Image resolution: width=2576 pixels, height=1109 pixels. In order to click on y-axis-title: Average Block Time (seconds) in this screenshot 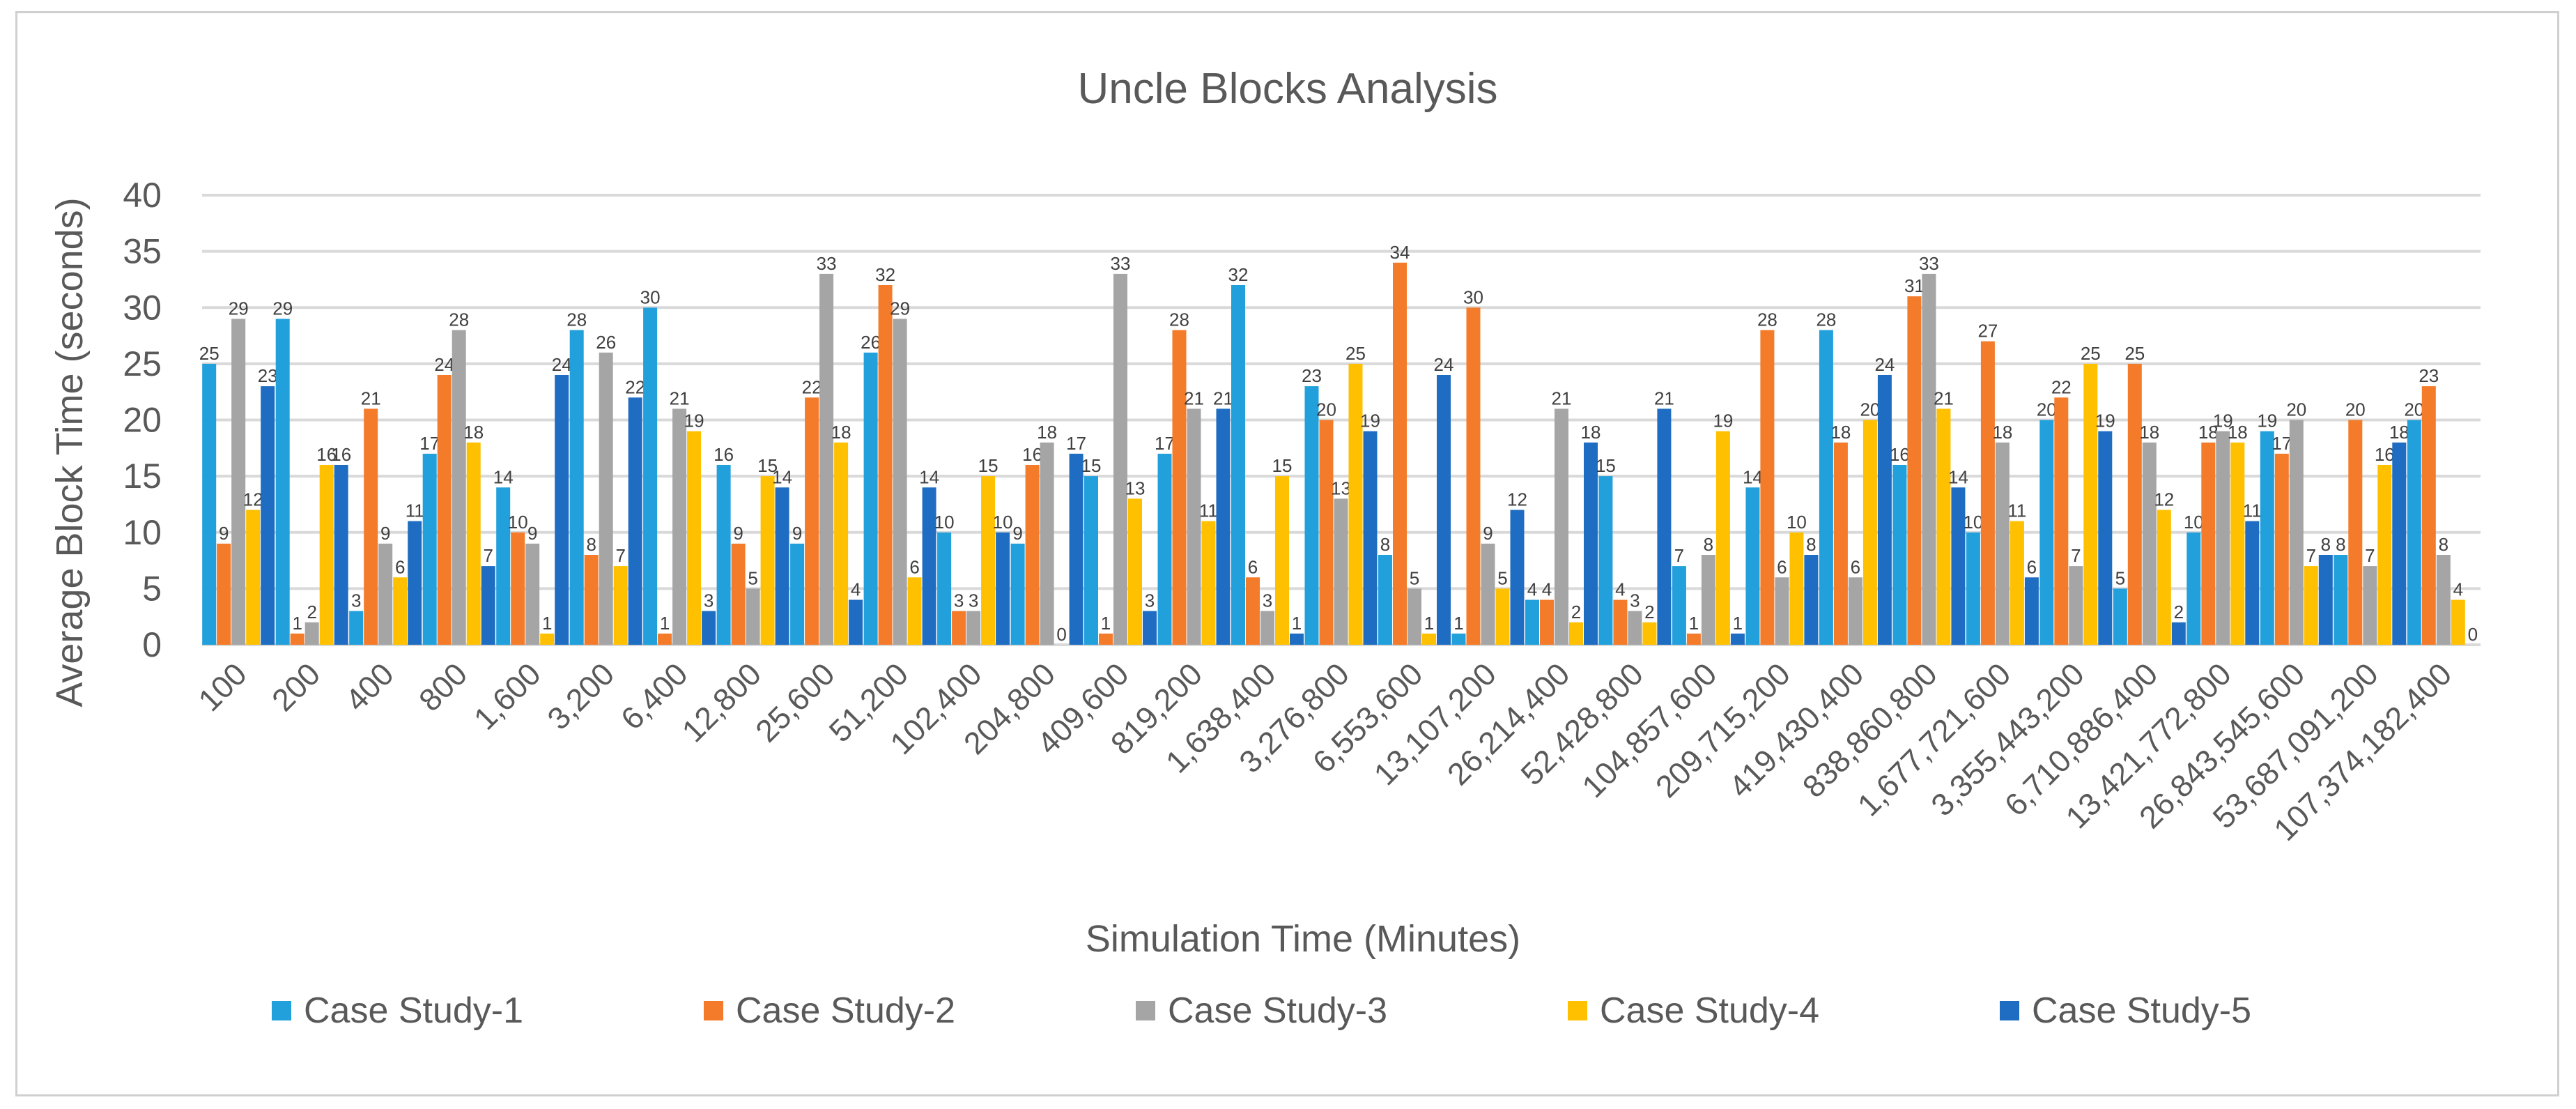, I will do `click(70, 452)`.